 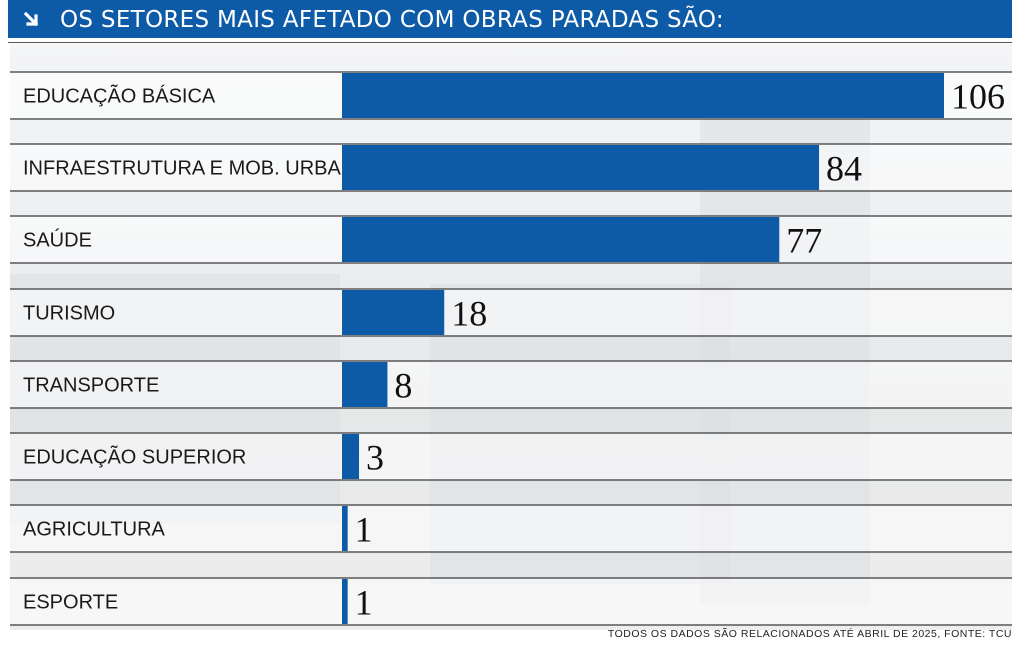 What do you see at coordinates (804, 241) in the screenshot?
I see `value-label: 77` at bounding box center [804, 241].